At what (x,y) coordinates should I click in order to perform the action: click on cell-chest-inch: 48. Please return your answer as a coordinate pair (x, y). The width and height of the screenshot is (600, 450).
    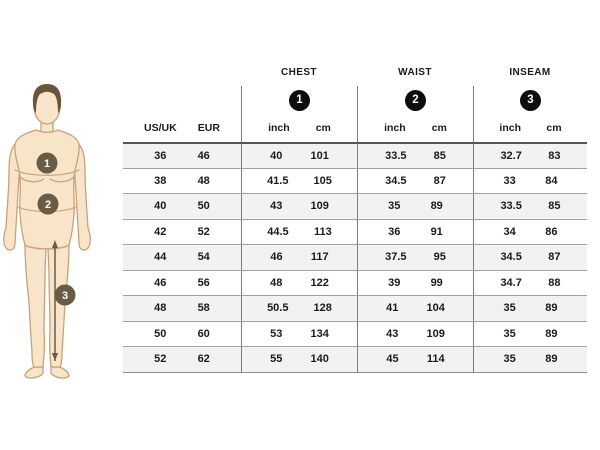
    Looking at the image, I should click on (276, 282).